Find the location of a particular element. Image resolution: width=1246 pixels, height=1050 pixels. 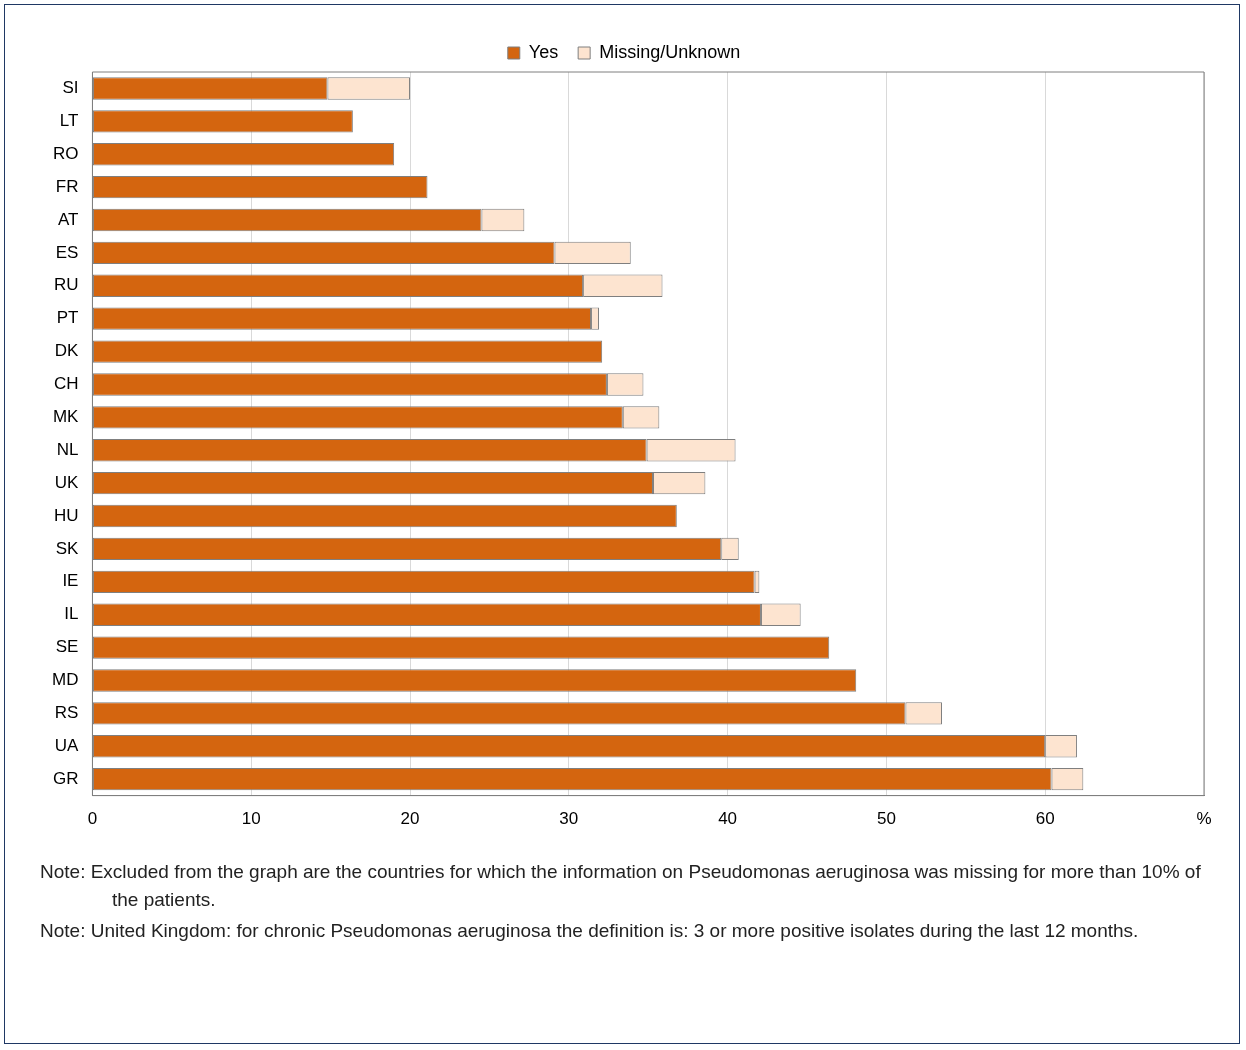

y-tick-label: MD is located at coordinates (65, 680).